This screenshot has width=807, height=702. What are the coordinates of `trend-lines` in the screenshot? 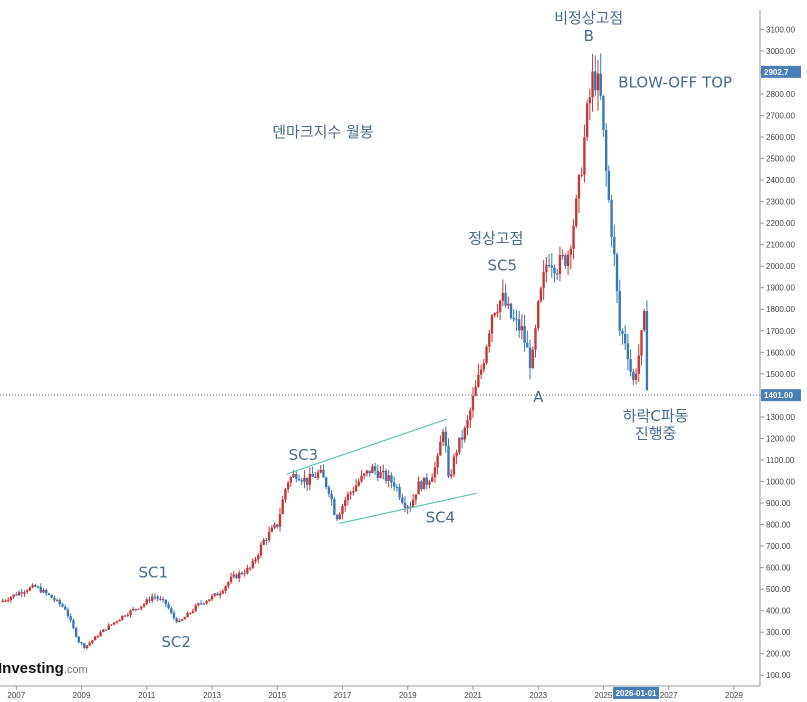 It's located at (381, 471).